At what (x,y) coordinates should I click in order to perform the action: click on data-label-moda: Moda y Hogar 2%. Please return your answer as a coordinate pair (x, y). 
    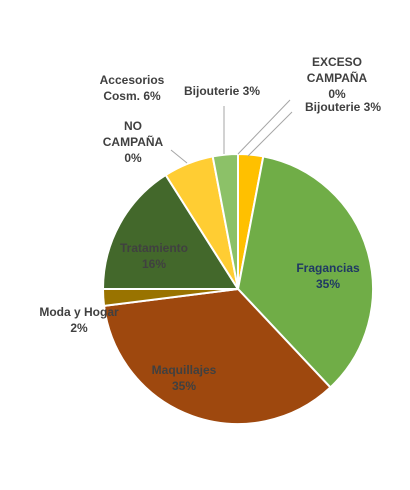
    Looking at the image, I should click on (79, 320).